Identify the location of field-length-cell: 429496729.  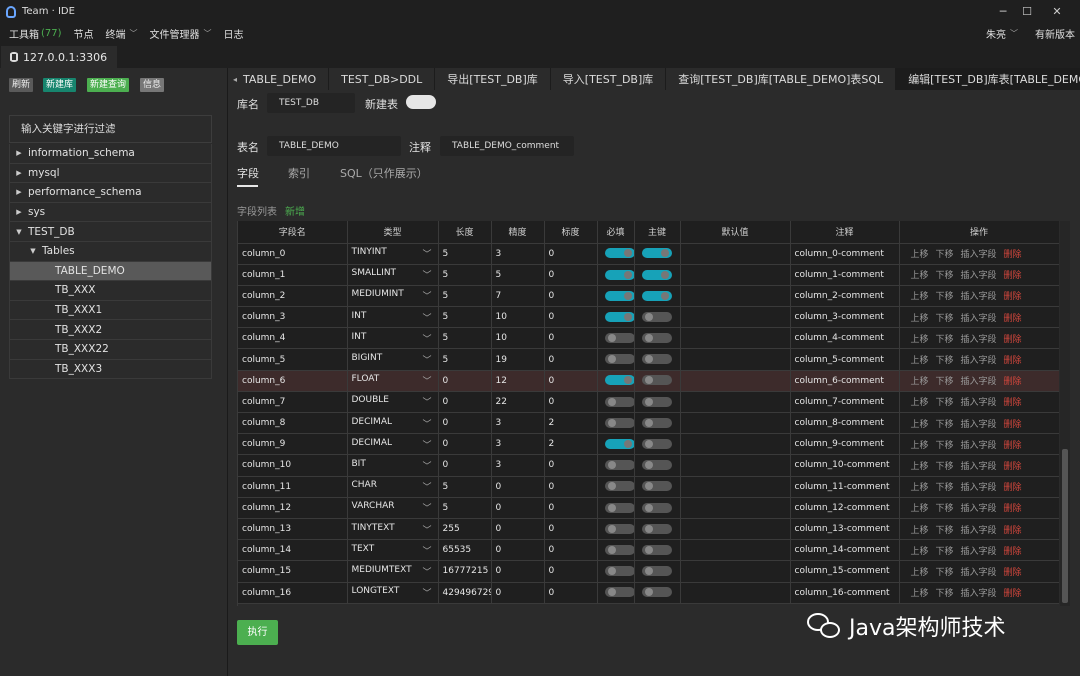
(465, 593).